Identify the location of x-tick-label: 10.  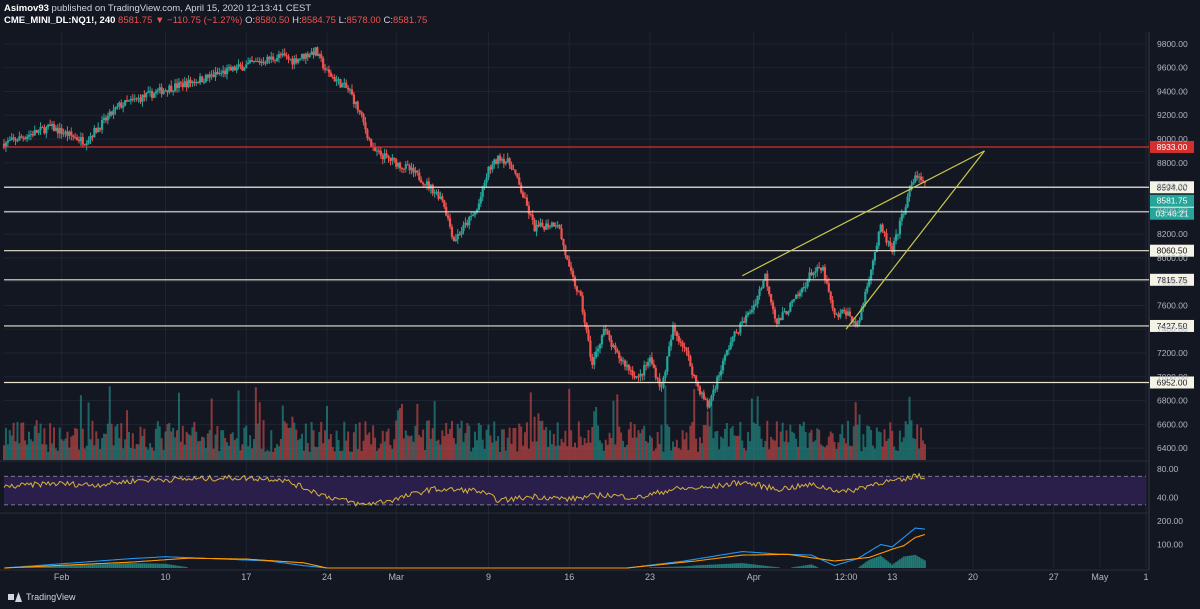
(165, 577).